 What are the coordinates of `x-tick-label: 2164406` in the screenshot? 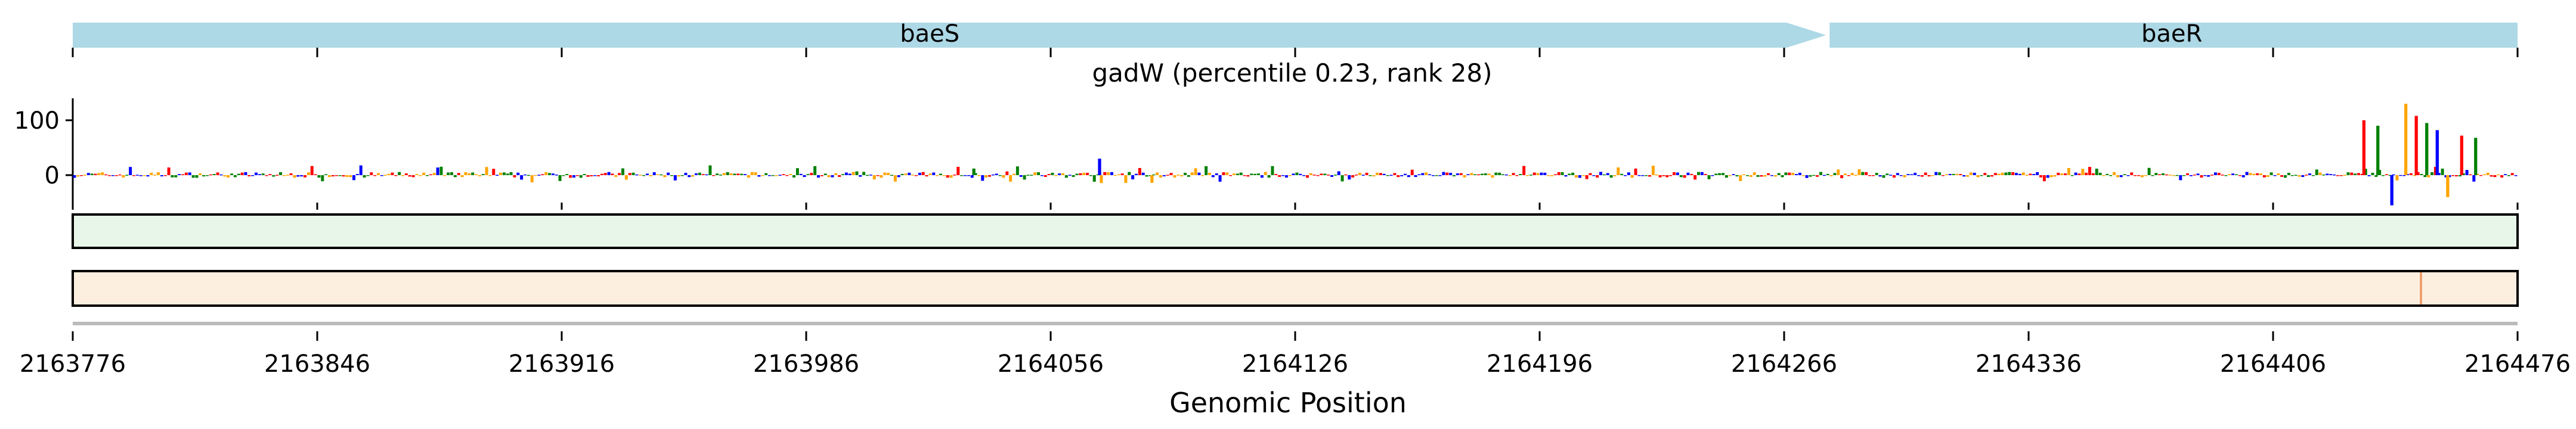 It's located at (2273, 364).